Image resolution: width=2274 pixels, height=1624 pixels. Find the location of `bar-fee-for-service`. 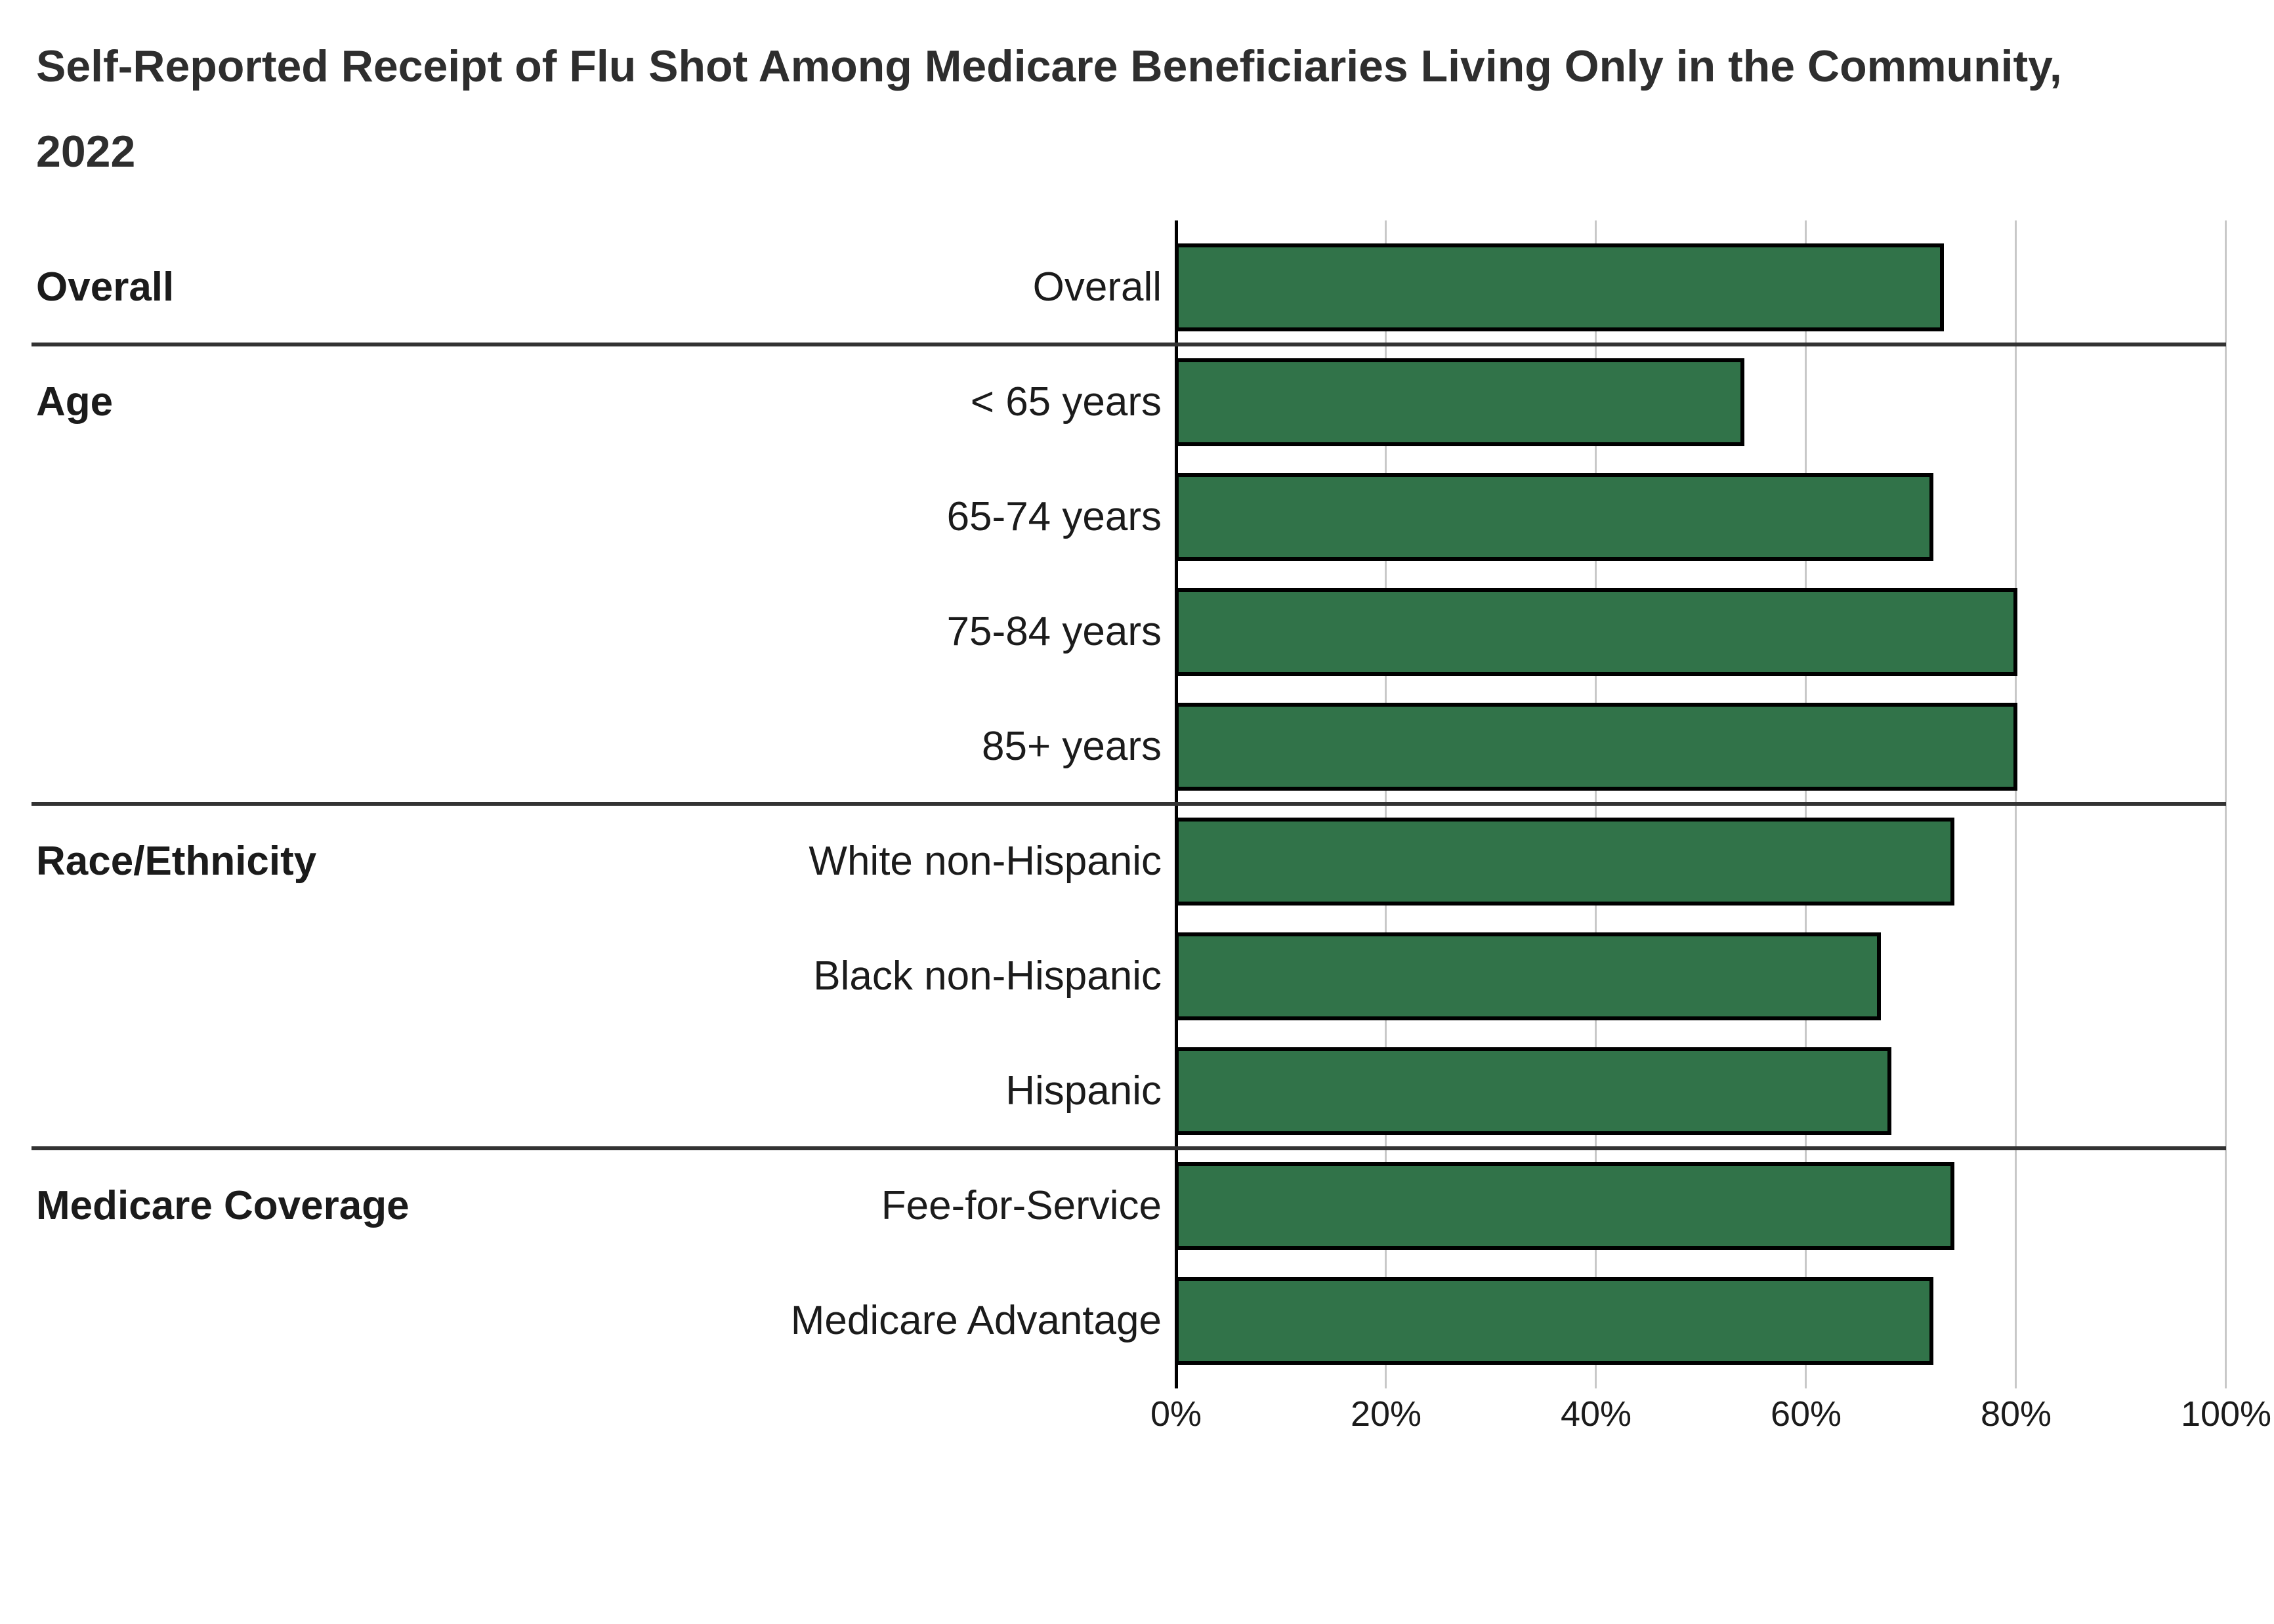

bar-fee-for-service is located at coordinates (1564, 1206).